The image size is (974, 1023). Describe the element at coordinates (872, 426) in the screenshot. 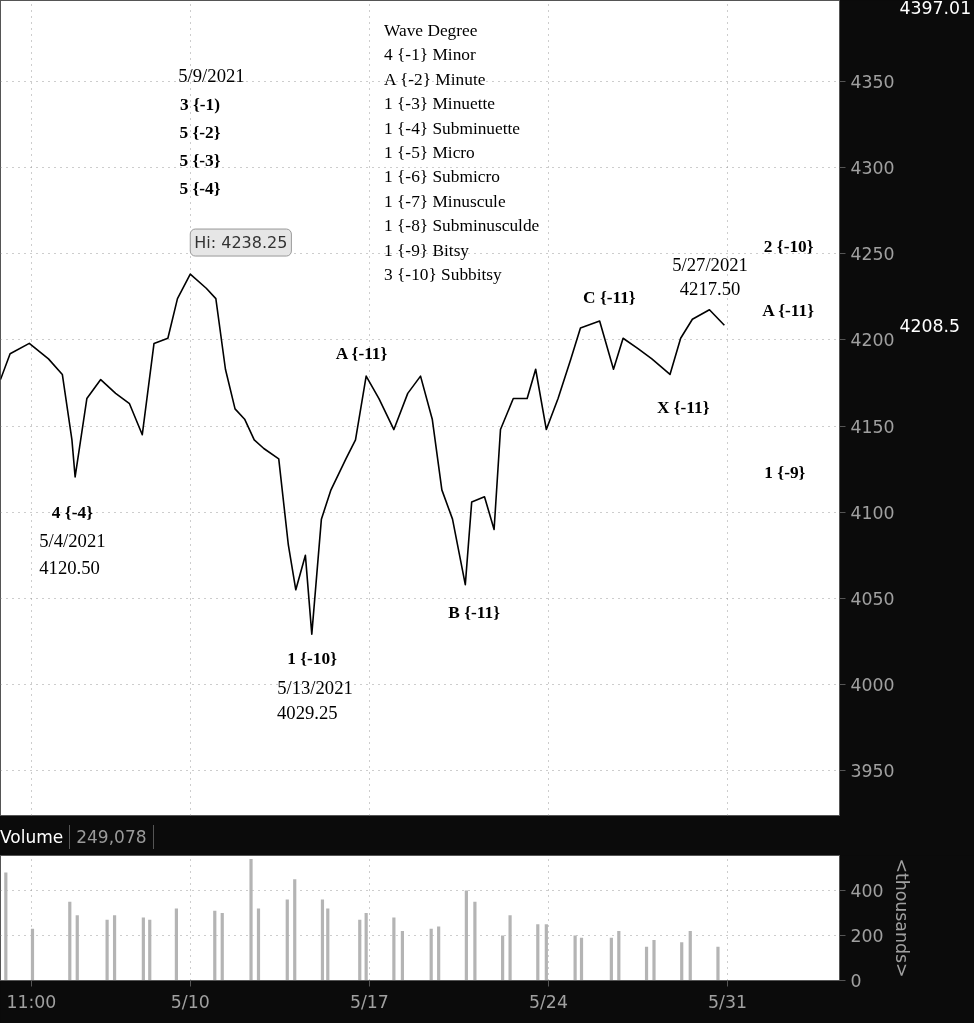

I see `y-tick-label: 4150` at that location.